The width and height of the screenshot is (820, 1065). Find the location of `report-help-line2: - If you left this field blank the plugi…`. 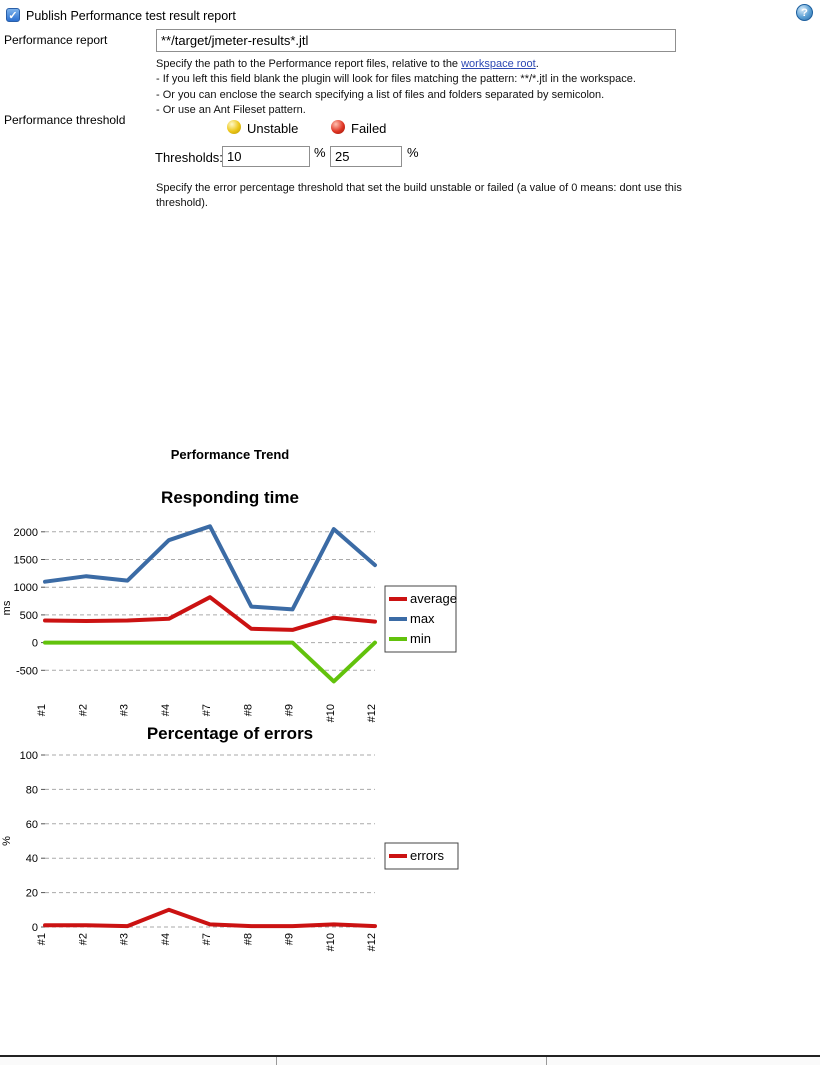

report-help-line2: - If you left this field blank the plugi… is located at coordinates (396, 79).